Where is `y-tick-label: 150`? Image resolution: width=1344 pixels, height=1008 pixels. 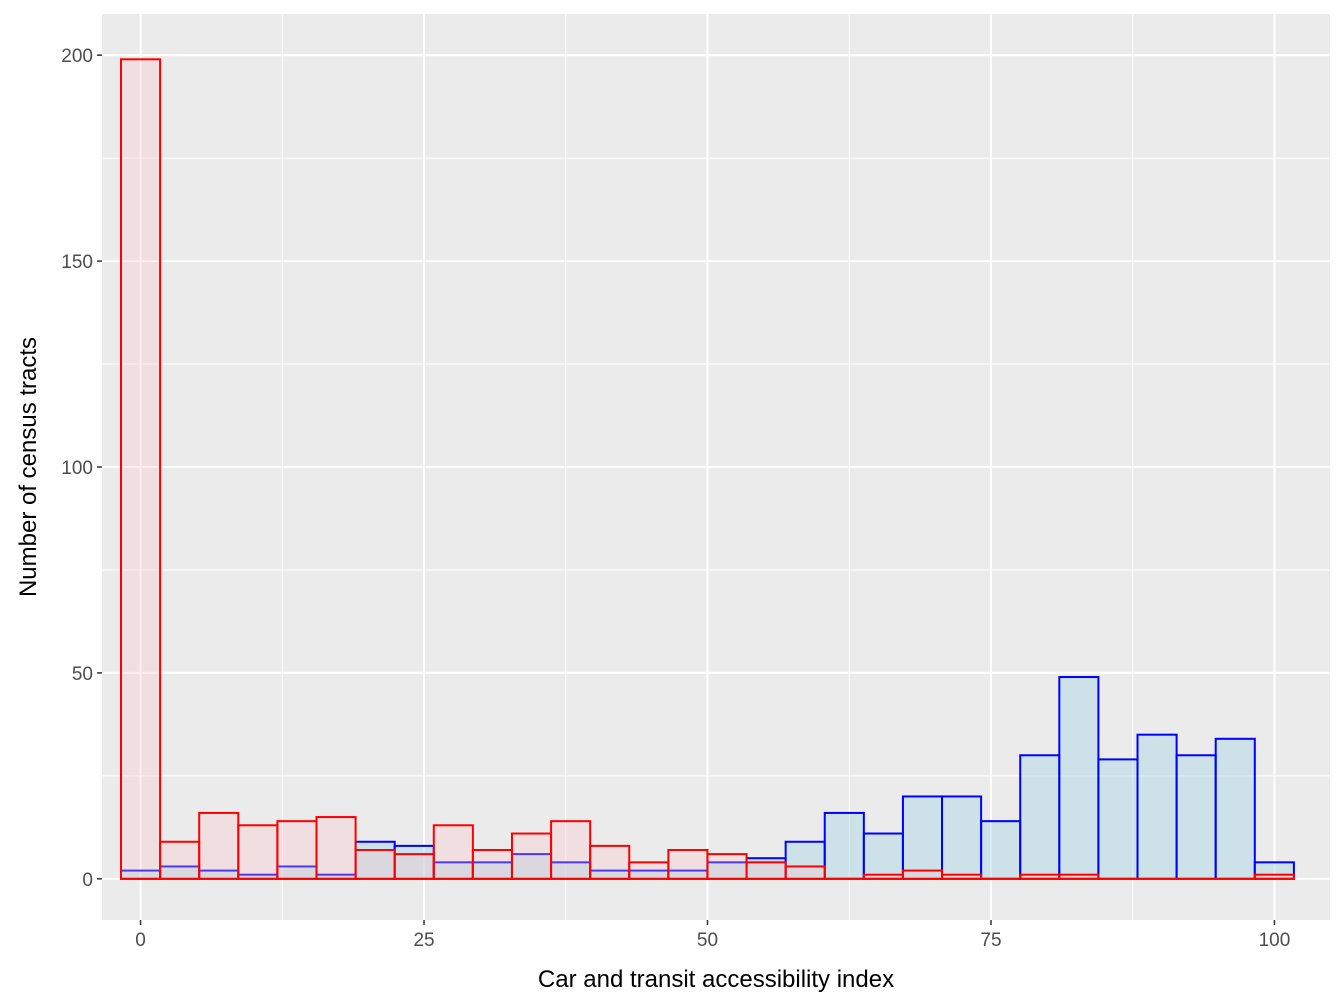 y-tick-label: 150 is located at coordinates (77, 262).